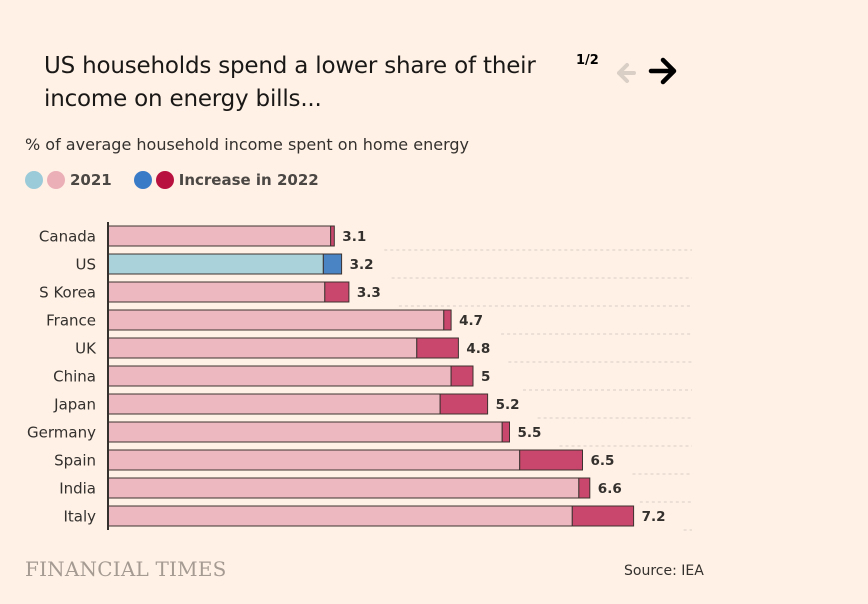 Image resolution: width=868 pixels, height=604 pixels. I want to click on category-label: Germany, so click(61, 433).